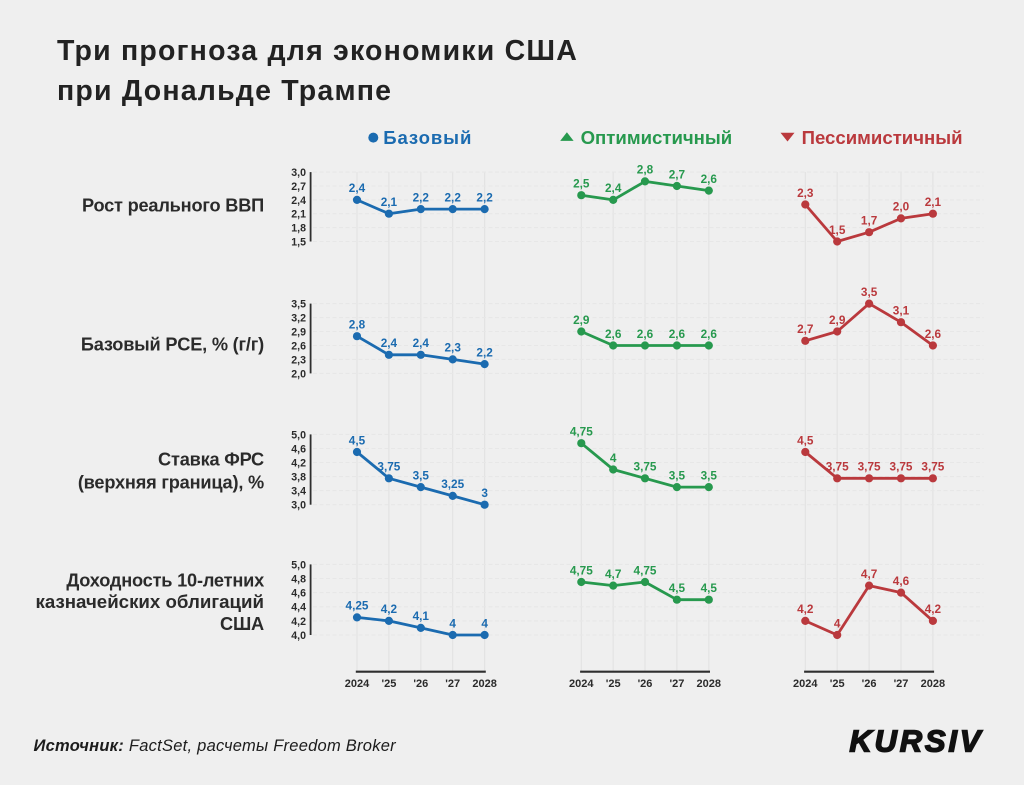 This screenshot has width=1024, height=785. I want to click on svg-text: 4,25, so click(357, 606).